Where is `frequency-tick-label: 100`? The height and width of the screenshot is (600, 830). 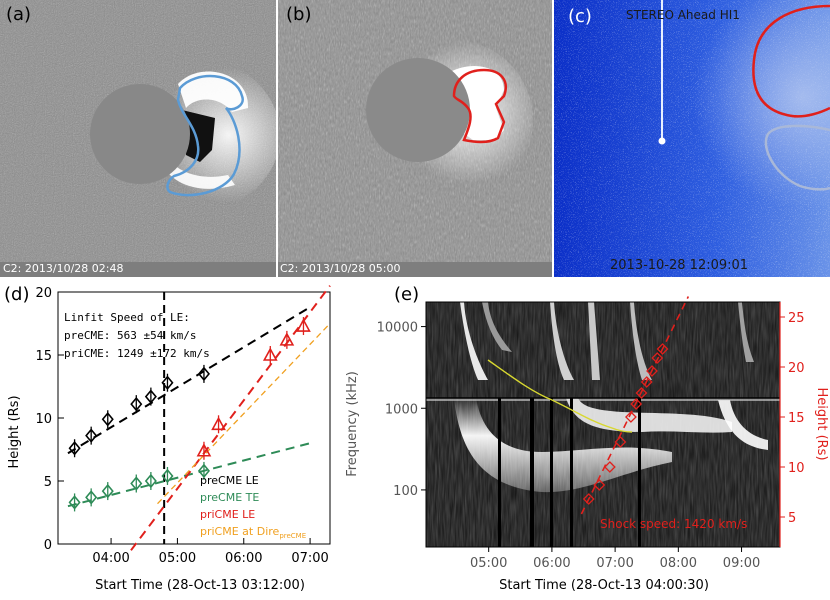 frequency-tick-label: 100 is located at coordinates (405, 491).